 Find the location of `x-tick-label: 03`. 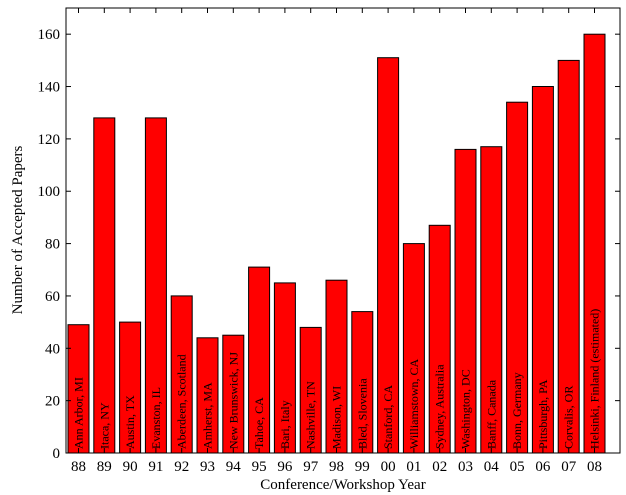

x-tick-label: 03 is located at coordinates (465, 467).